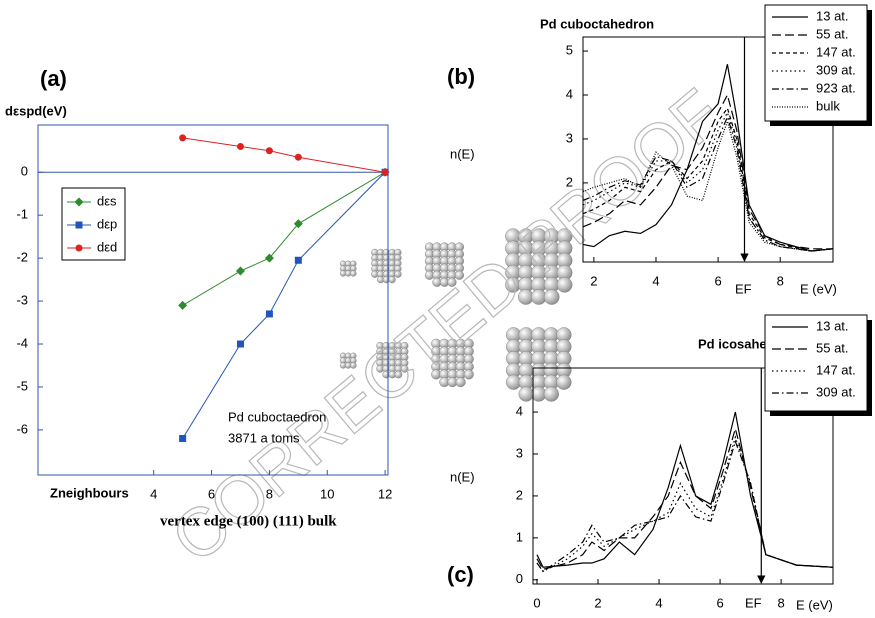 Image resolution: width=875 pixels, height=618 pixels. I want to click on xlabel2: vertex edge (100) (111) bulk, so click(248, 521).